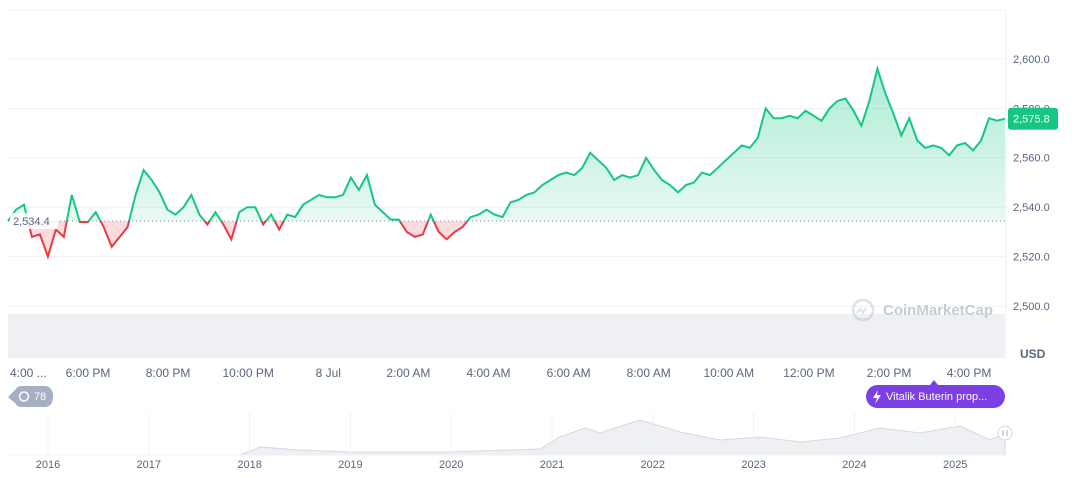 The height and width of the screenshot is (477, 1072). I want to click on navigator-years: 2016 2017 2018 2019 2020 2021 2022 2023 2024 2025, so click(501, 442).